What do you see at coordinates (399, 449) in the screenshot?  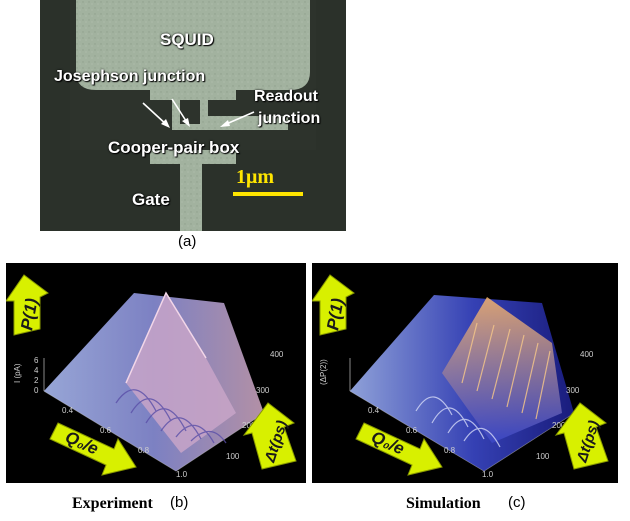 I see `q0e-arrow: Q₀/e` at bounding box center [399, 449].